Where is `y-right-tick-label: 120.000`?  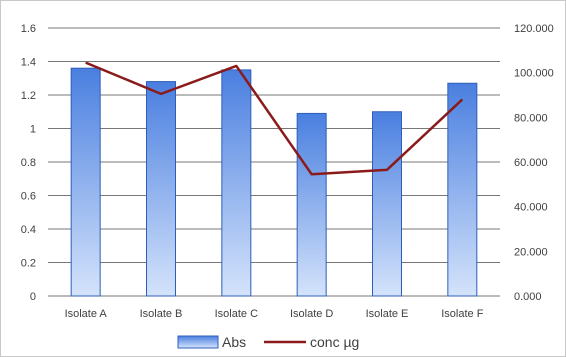
y-right-tick-label: 120.000 is located at coordinates (534, 29).